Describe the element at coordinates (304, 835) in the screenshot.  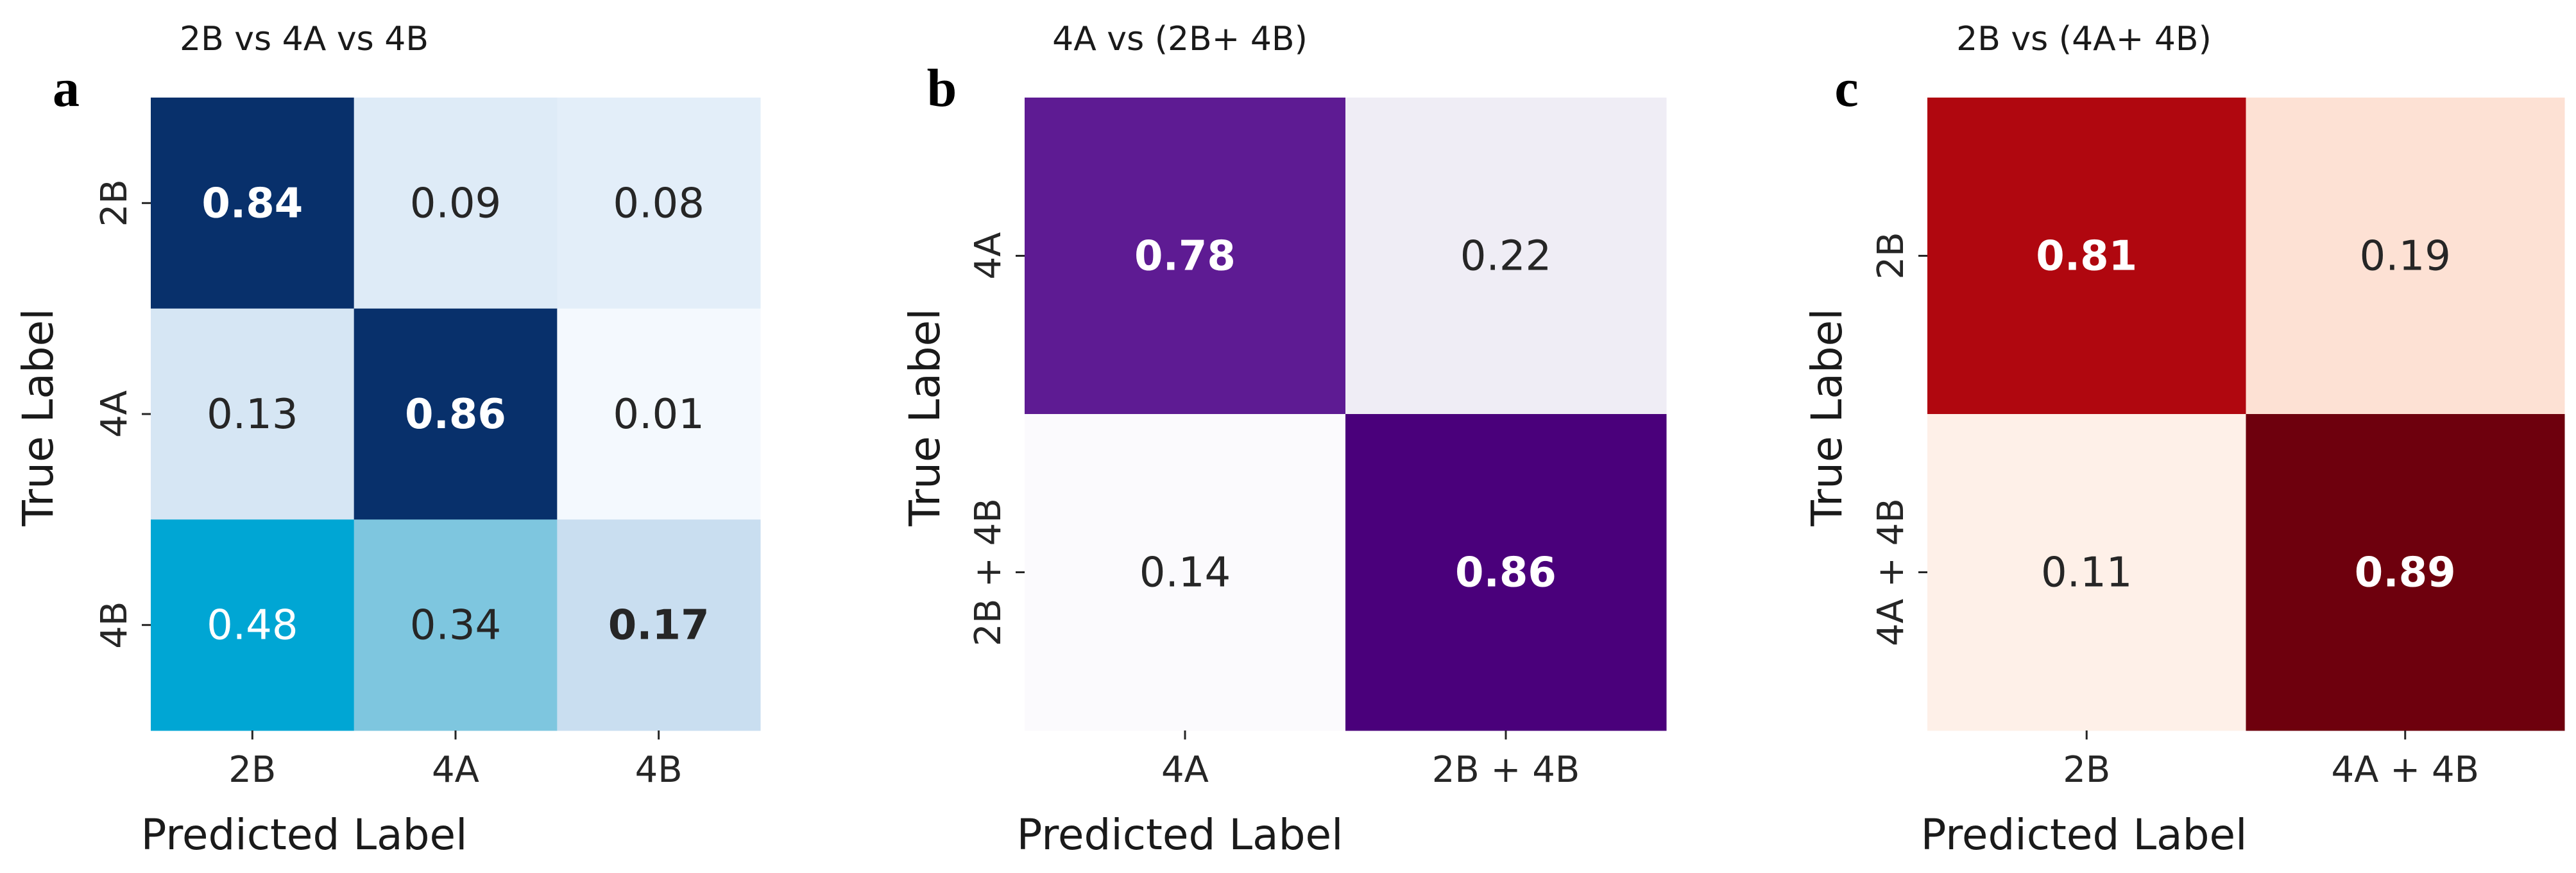
I see `panel-a-x-axis-label: Predicted Label` at that location.